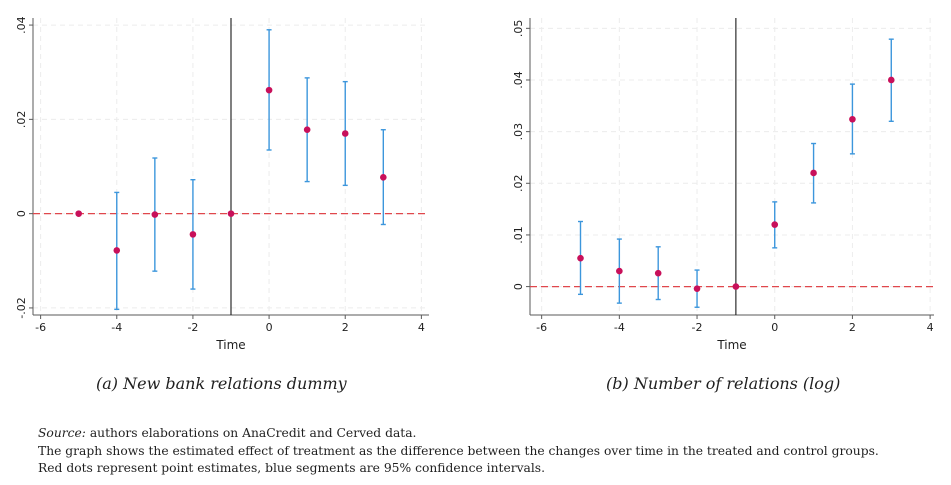 Image resolution: width=951 pixels, height=485 pixels. What do you see at coordinates (221, 383) in the screenshot?
I see `caption-chart-a: (a) New bank relations dummy` at bounding box center [221, 383].